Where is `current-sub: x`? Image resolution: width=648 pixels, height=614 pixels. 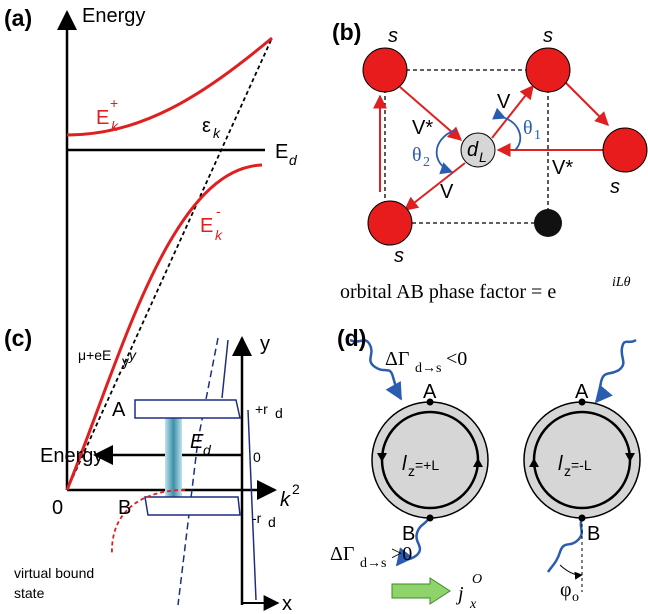
current-sub: x is located at coordinates (473, 604).